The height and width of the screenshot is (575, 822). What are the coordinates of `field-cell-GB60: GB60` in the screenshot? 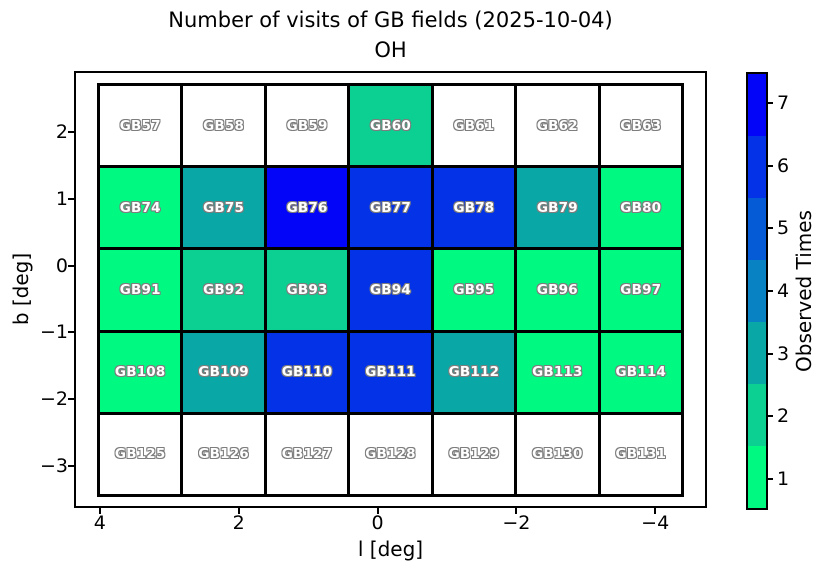 It's located at (390, 126).